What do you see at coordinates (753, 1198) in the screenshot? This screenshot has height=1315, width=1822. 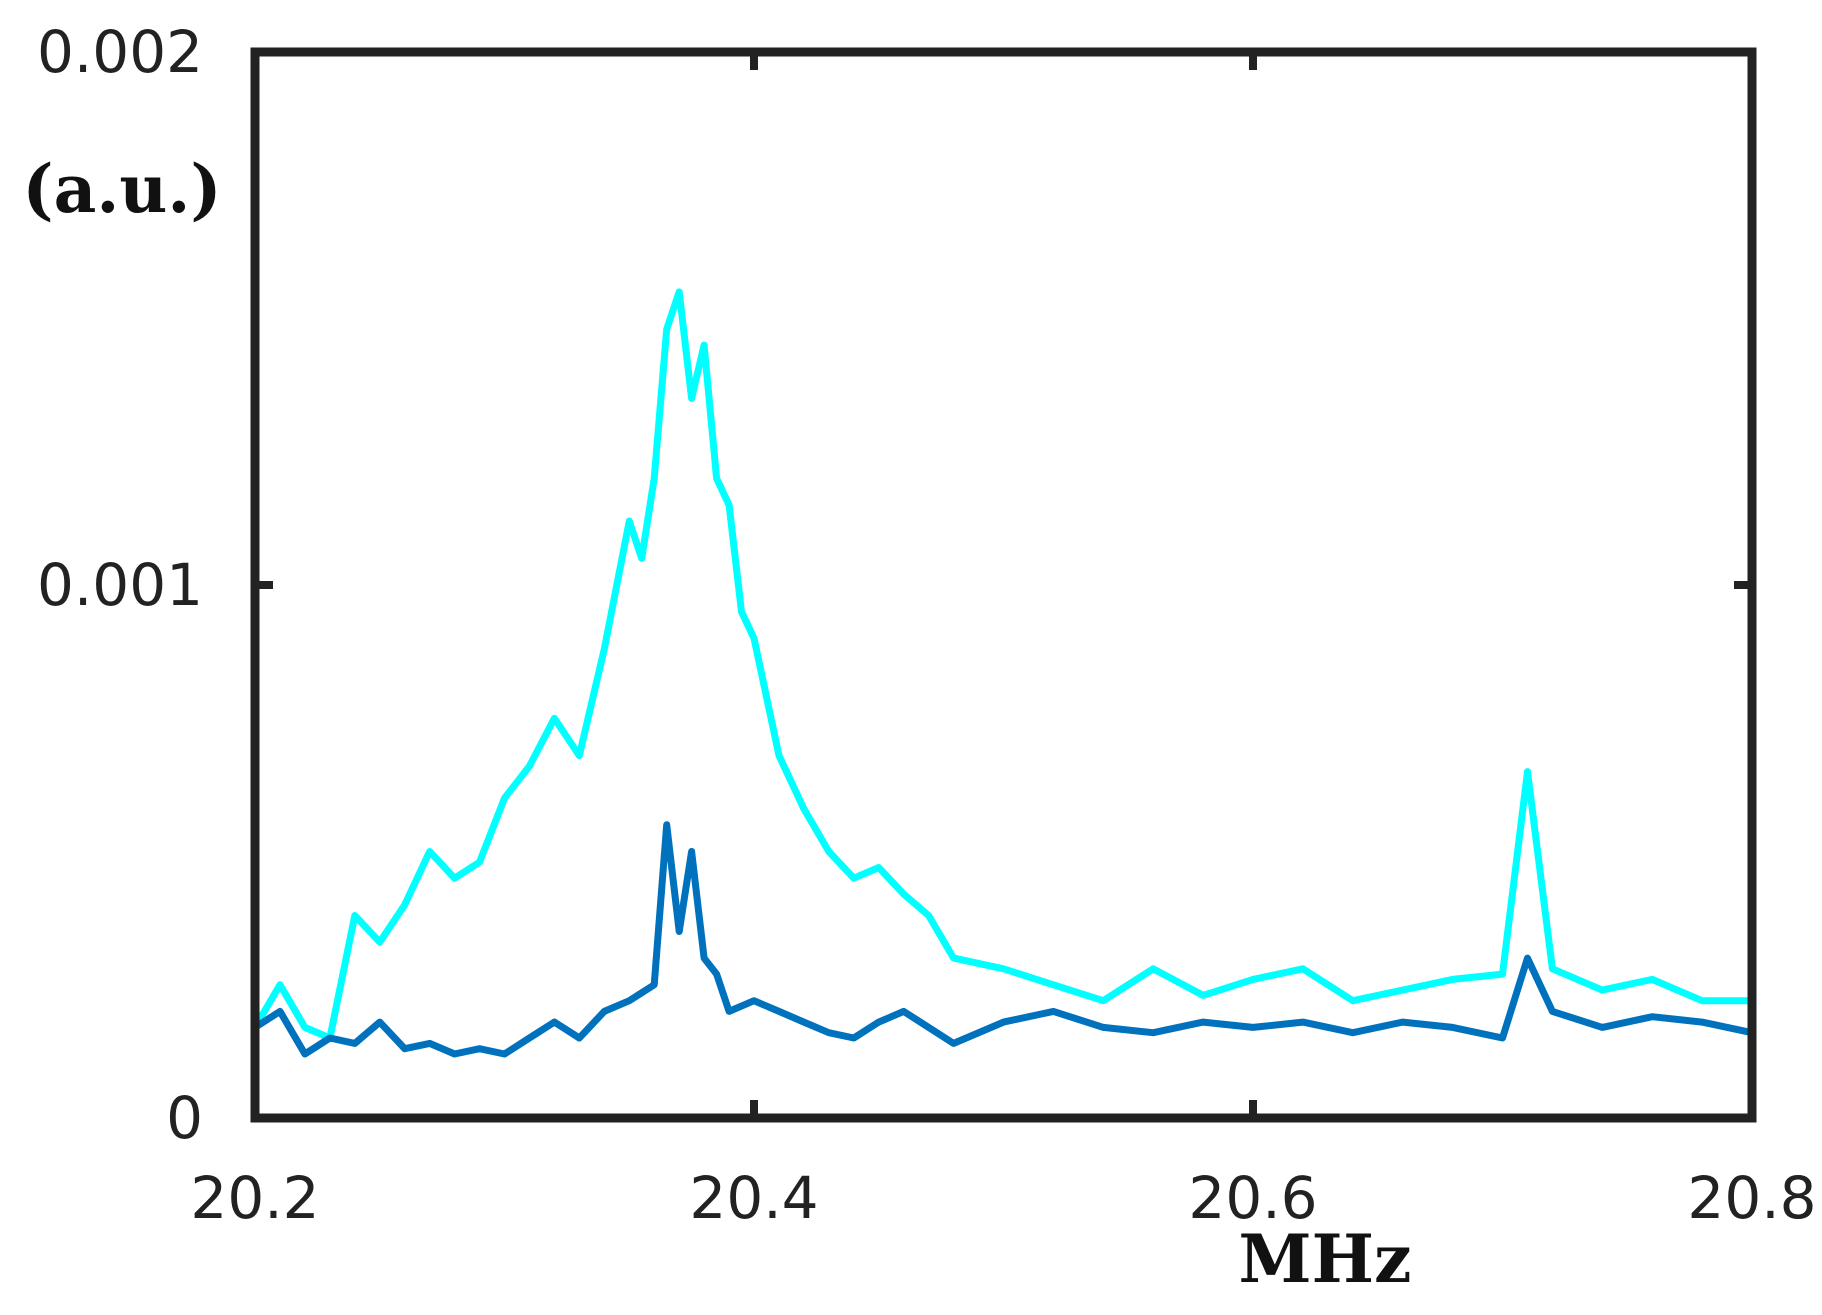 I see `x-tick-label: 20.4` at bounding box center [753, 1198].